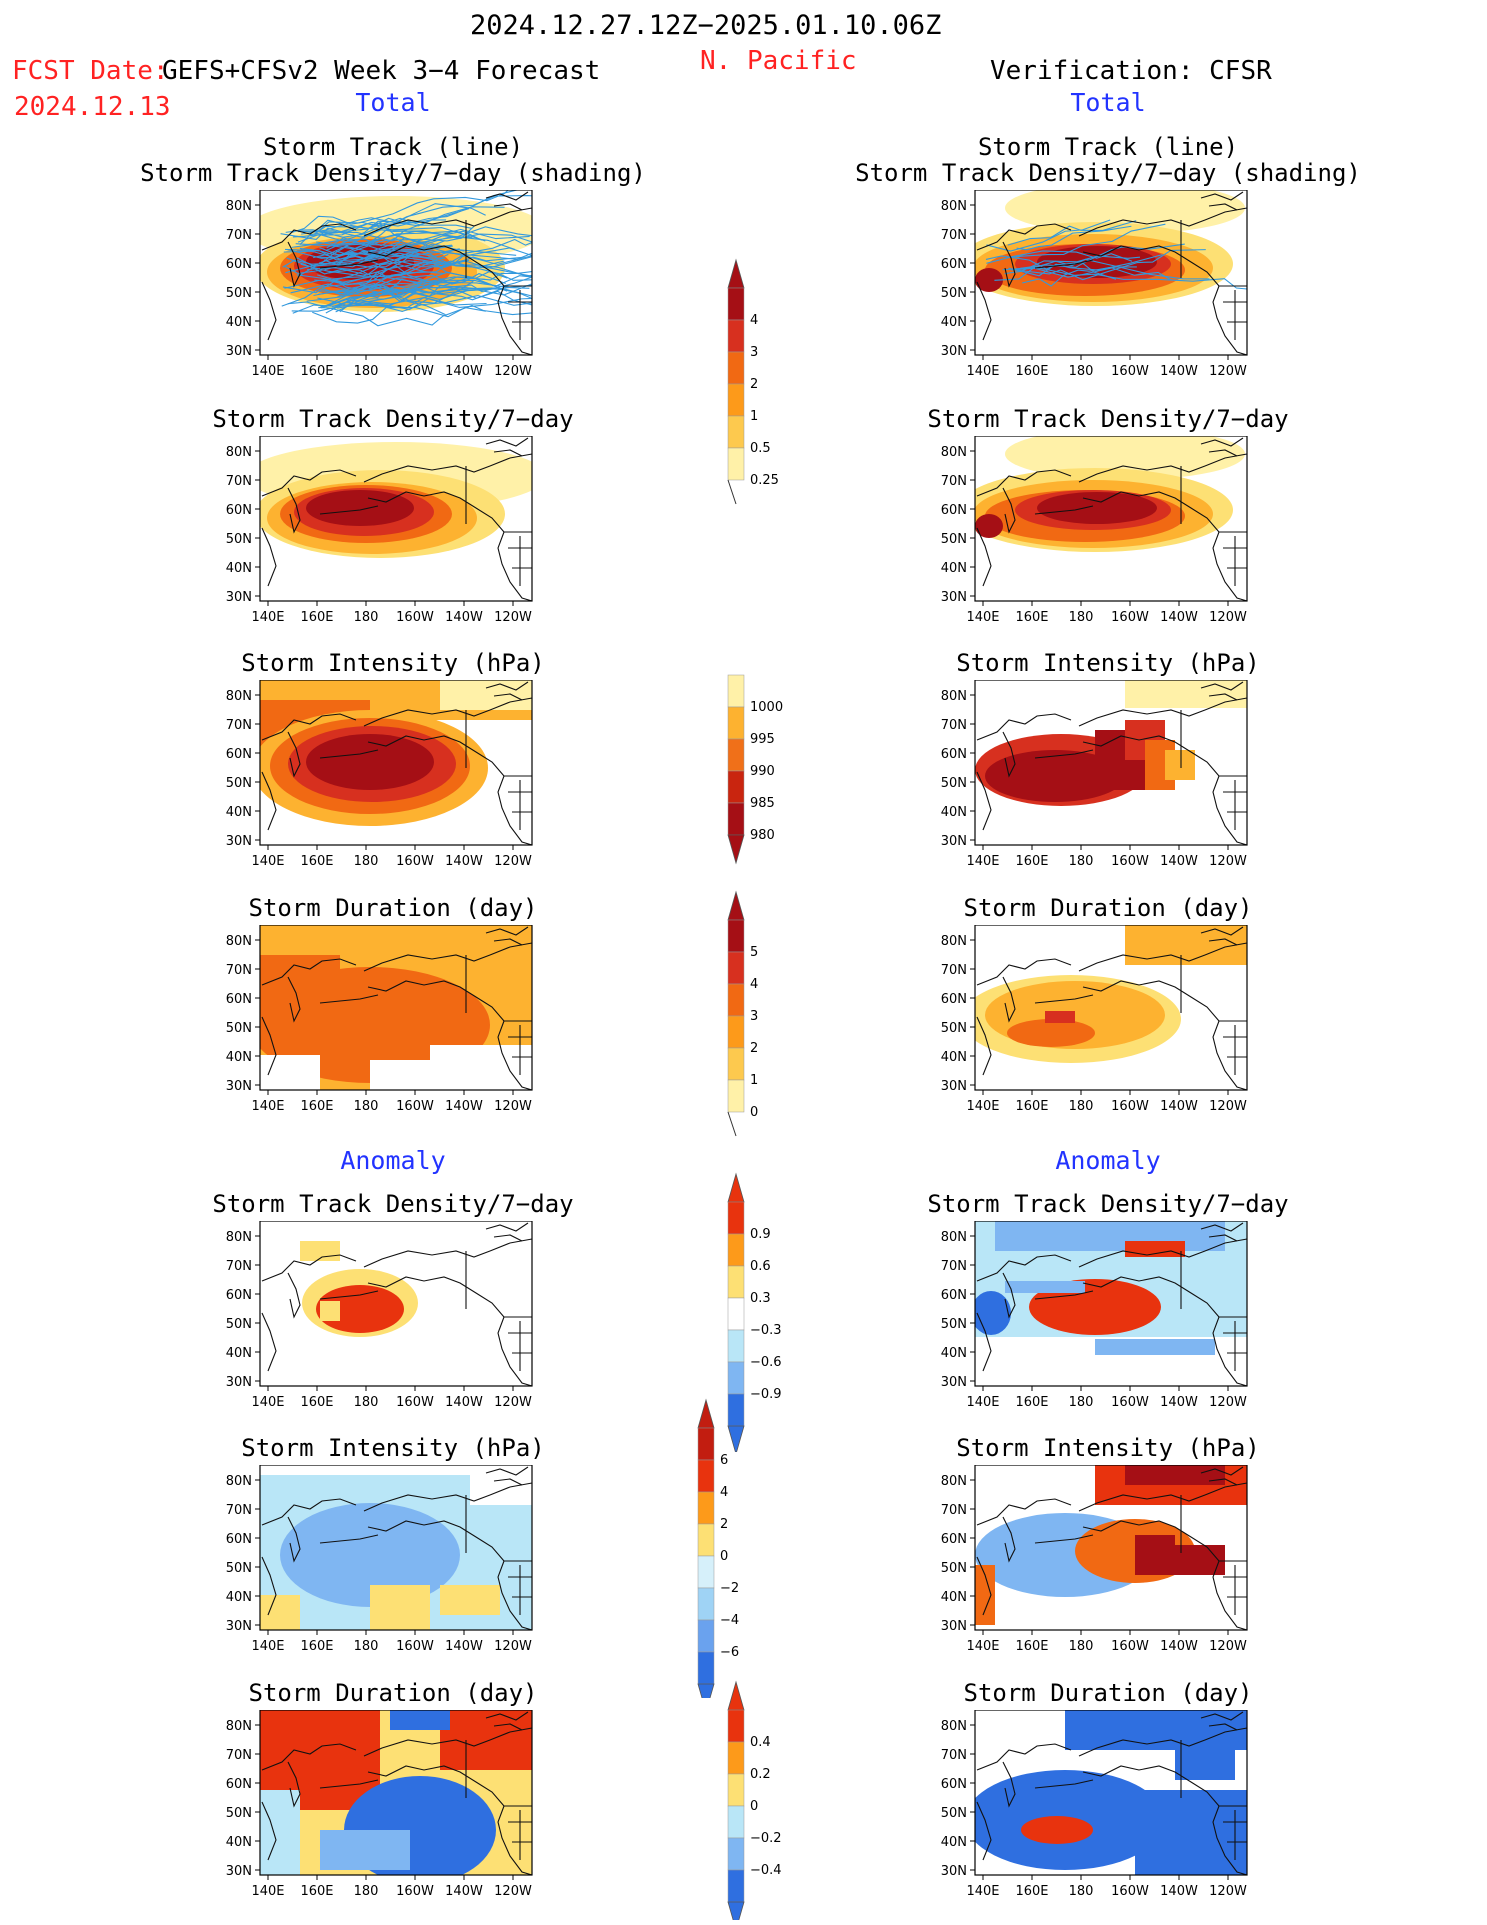 This screenshot has height=1925, width=1487. Describe the element at coordinates (766, 707) in the screenshot. I see `colorbar-label: 1000` at that location.